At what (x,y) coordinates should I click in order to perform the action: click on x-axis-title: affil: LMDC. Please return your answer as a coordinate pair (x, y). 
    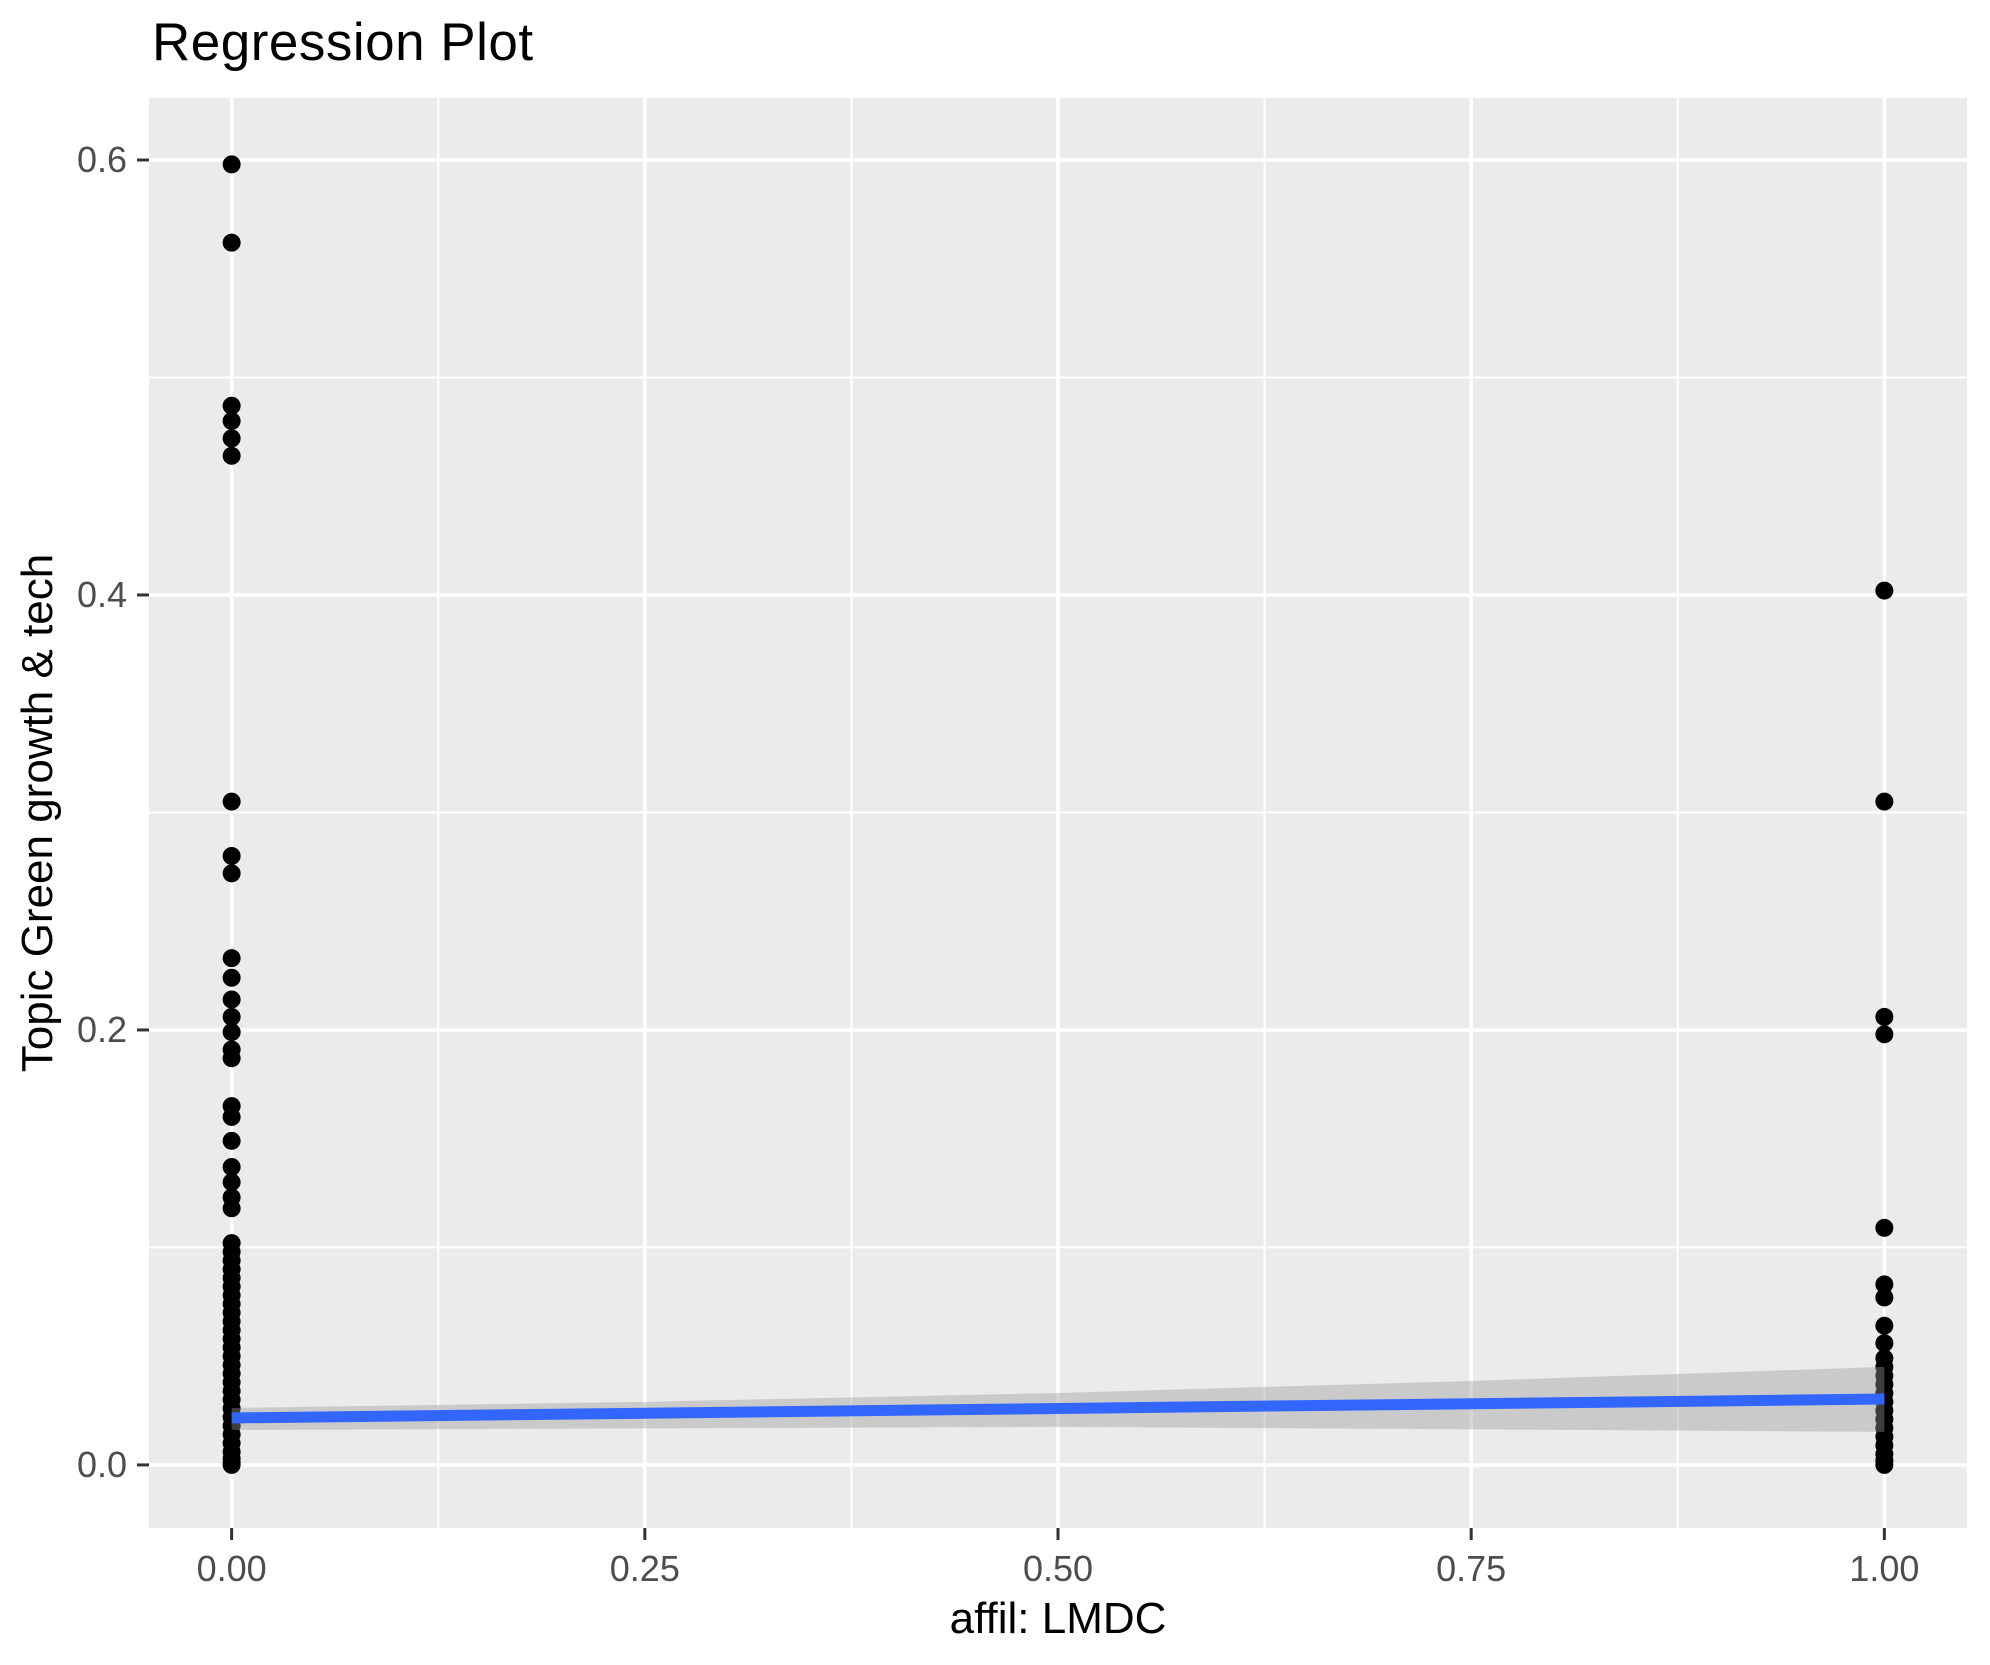
    Looking at the image, I should click on (1058, 1618).